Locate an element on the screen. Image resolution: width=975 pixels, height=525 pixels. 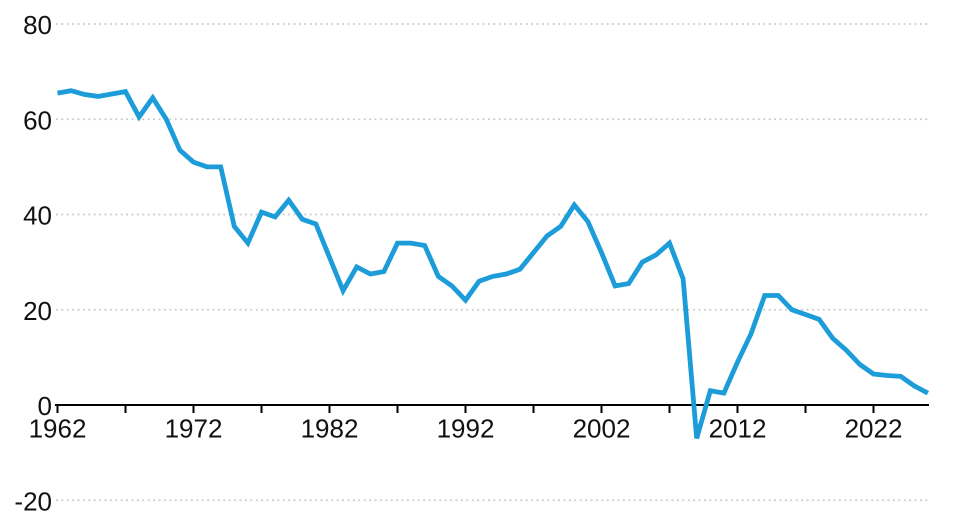
y-axis-label-20: 20 is located at coordinates (37, 311).